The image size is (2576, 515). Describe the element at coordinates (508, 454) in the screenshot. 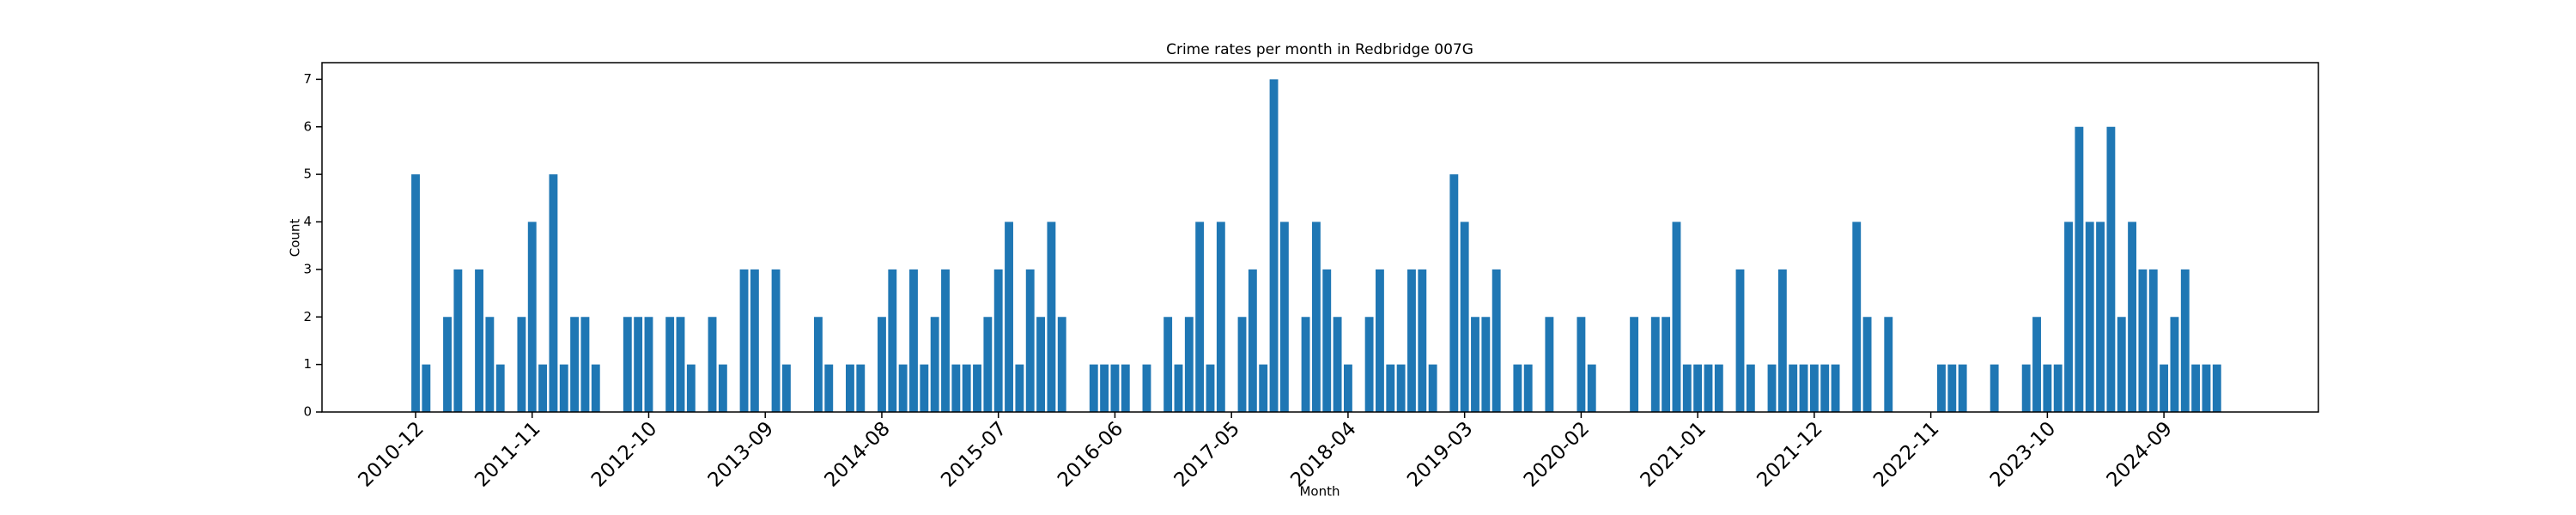

I see `x-tick-label: 2011-11` at that location.